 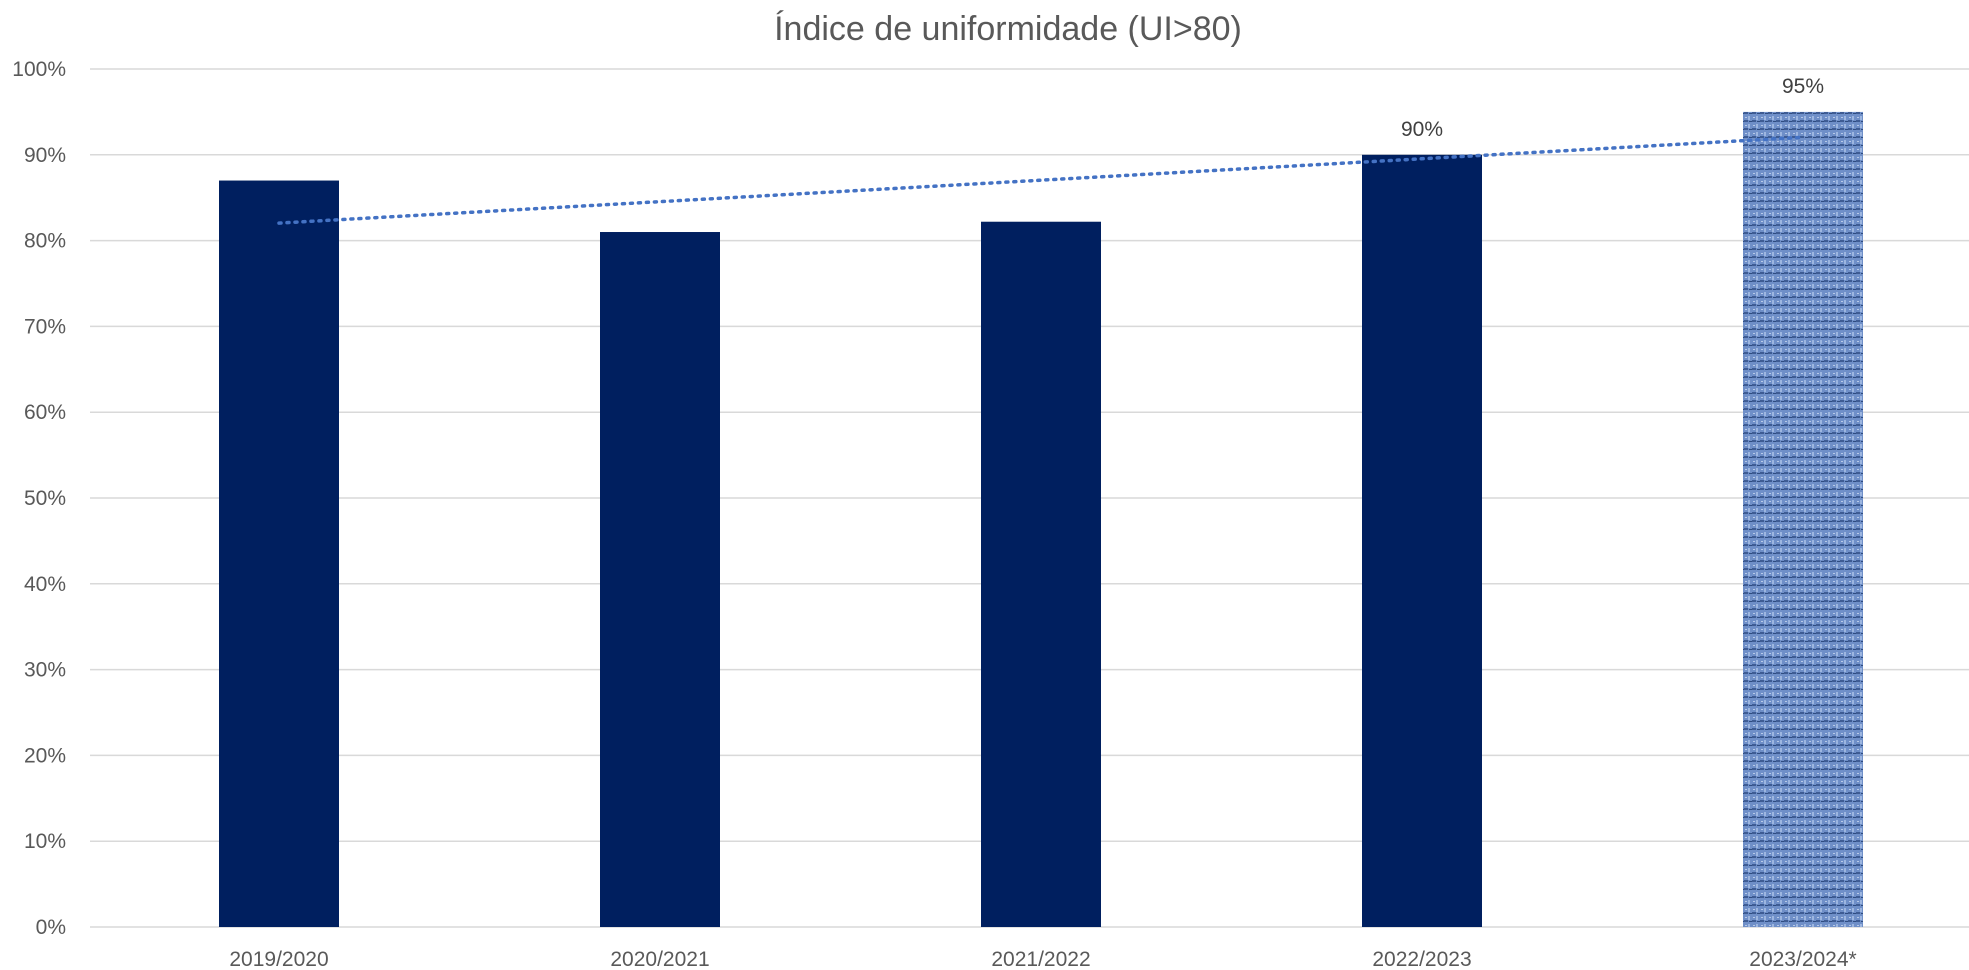 I want to click on y-axis-ticks: 0% 10% 20% 30% 40% 50% 60% 70% 80% 90% 100%, so click(x=39, y=498).